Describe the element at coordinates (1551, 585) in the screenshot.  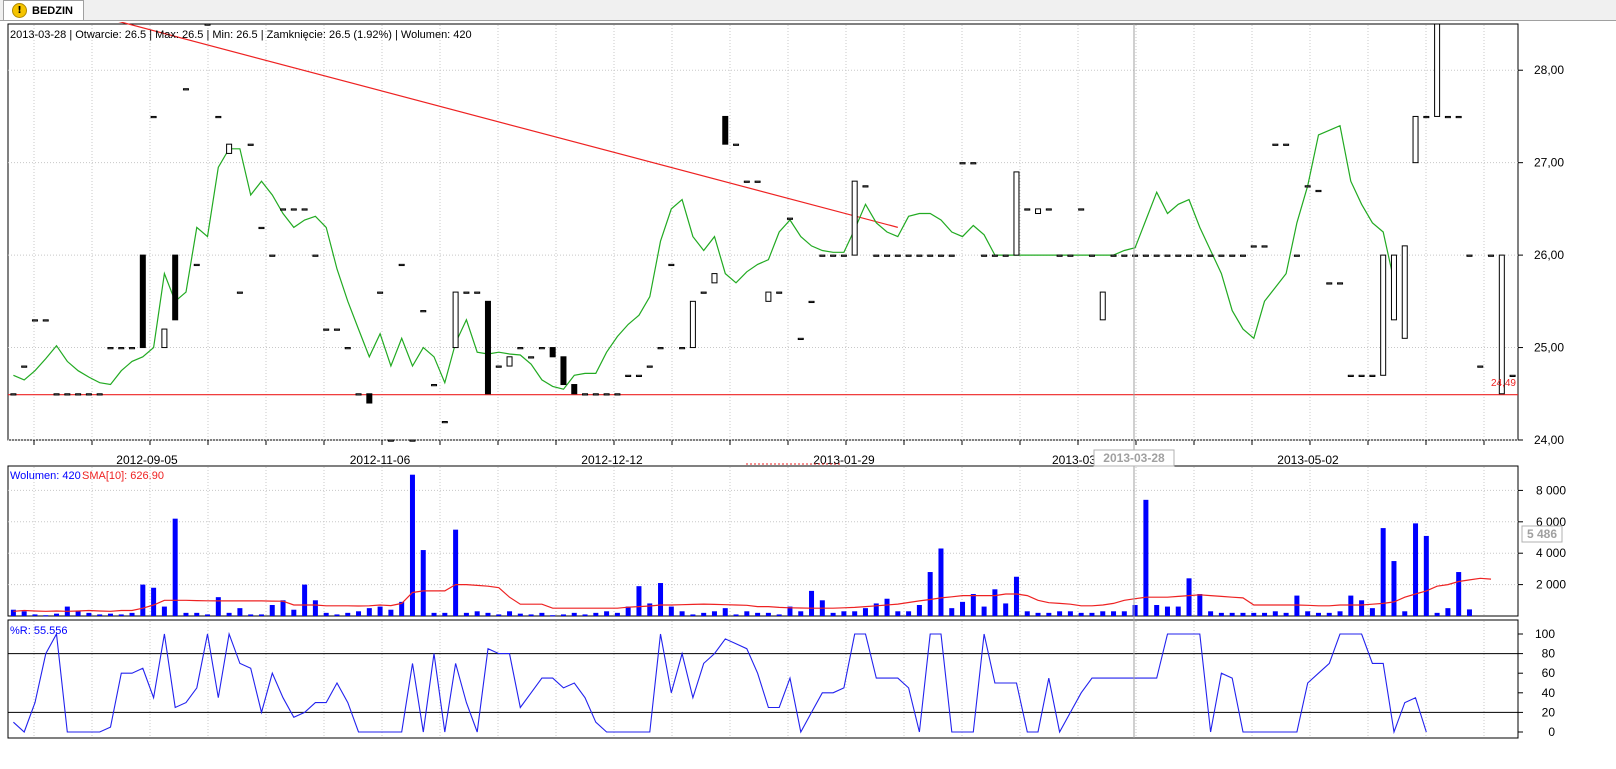
I see `volume-y-tick-label: 2 000` at that location.